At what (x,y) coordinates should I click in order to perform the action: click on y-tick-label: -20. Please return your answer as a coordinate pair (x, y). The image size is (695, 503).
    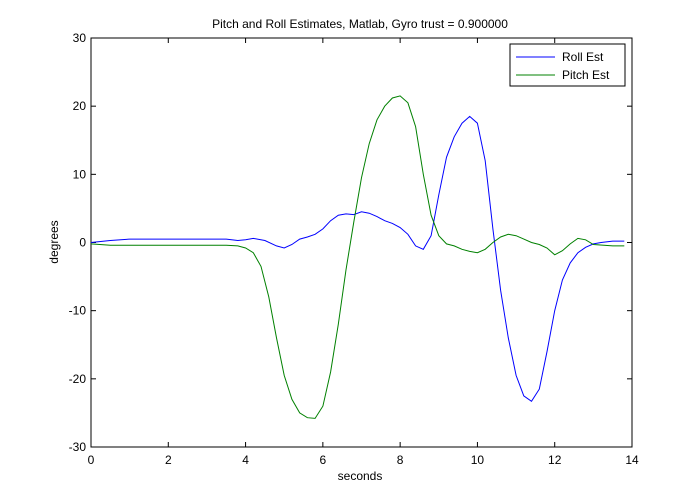
    Looking at the image, I should click on (78, 379).